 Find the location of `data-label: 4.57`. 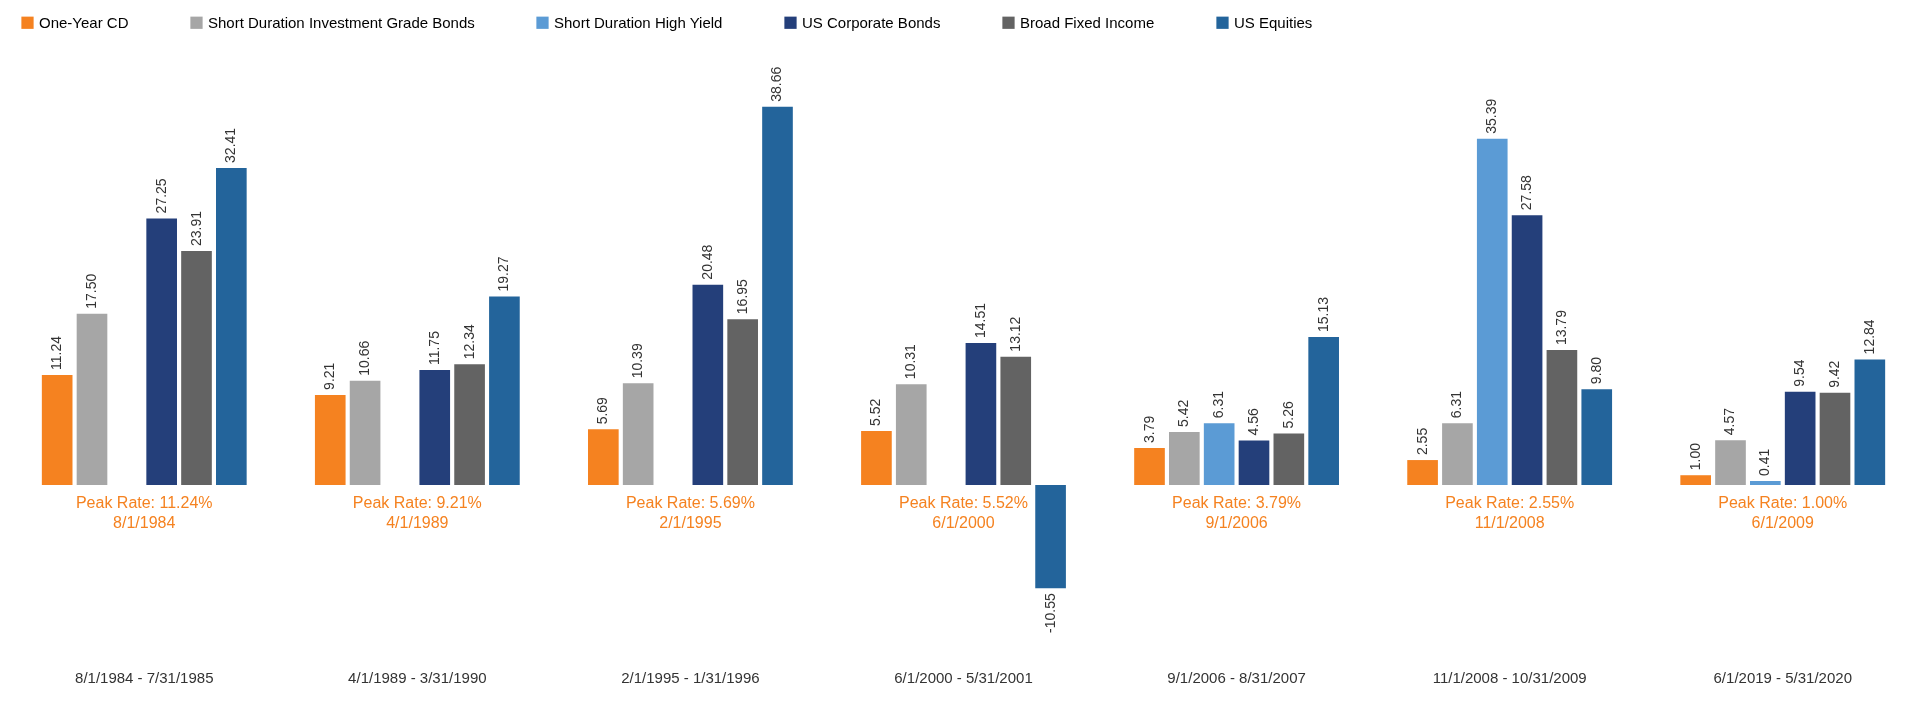

data-label: 4.57 is located at coordinates (1729, 421).